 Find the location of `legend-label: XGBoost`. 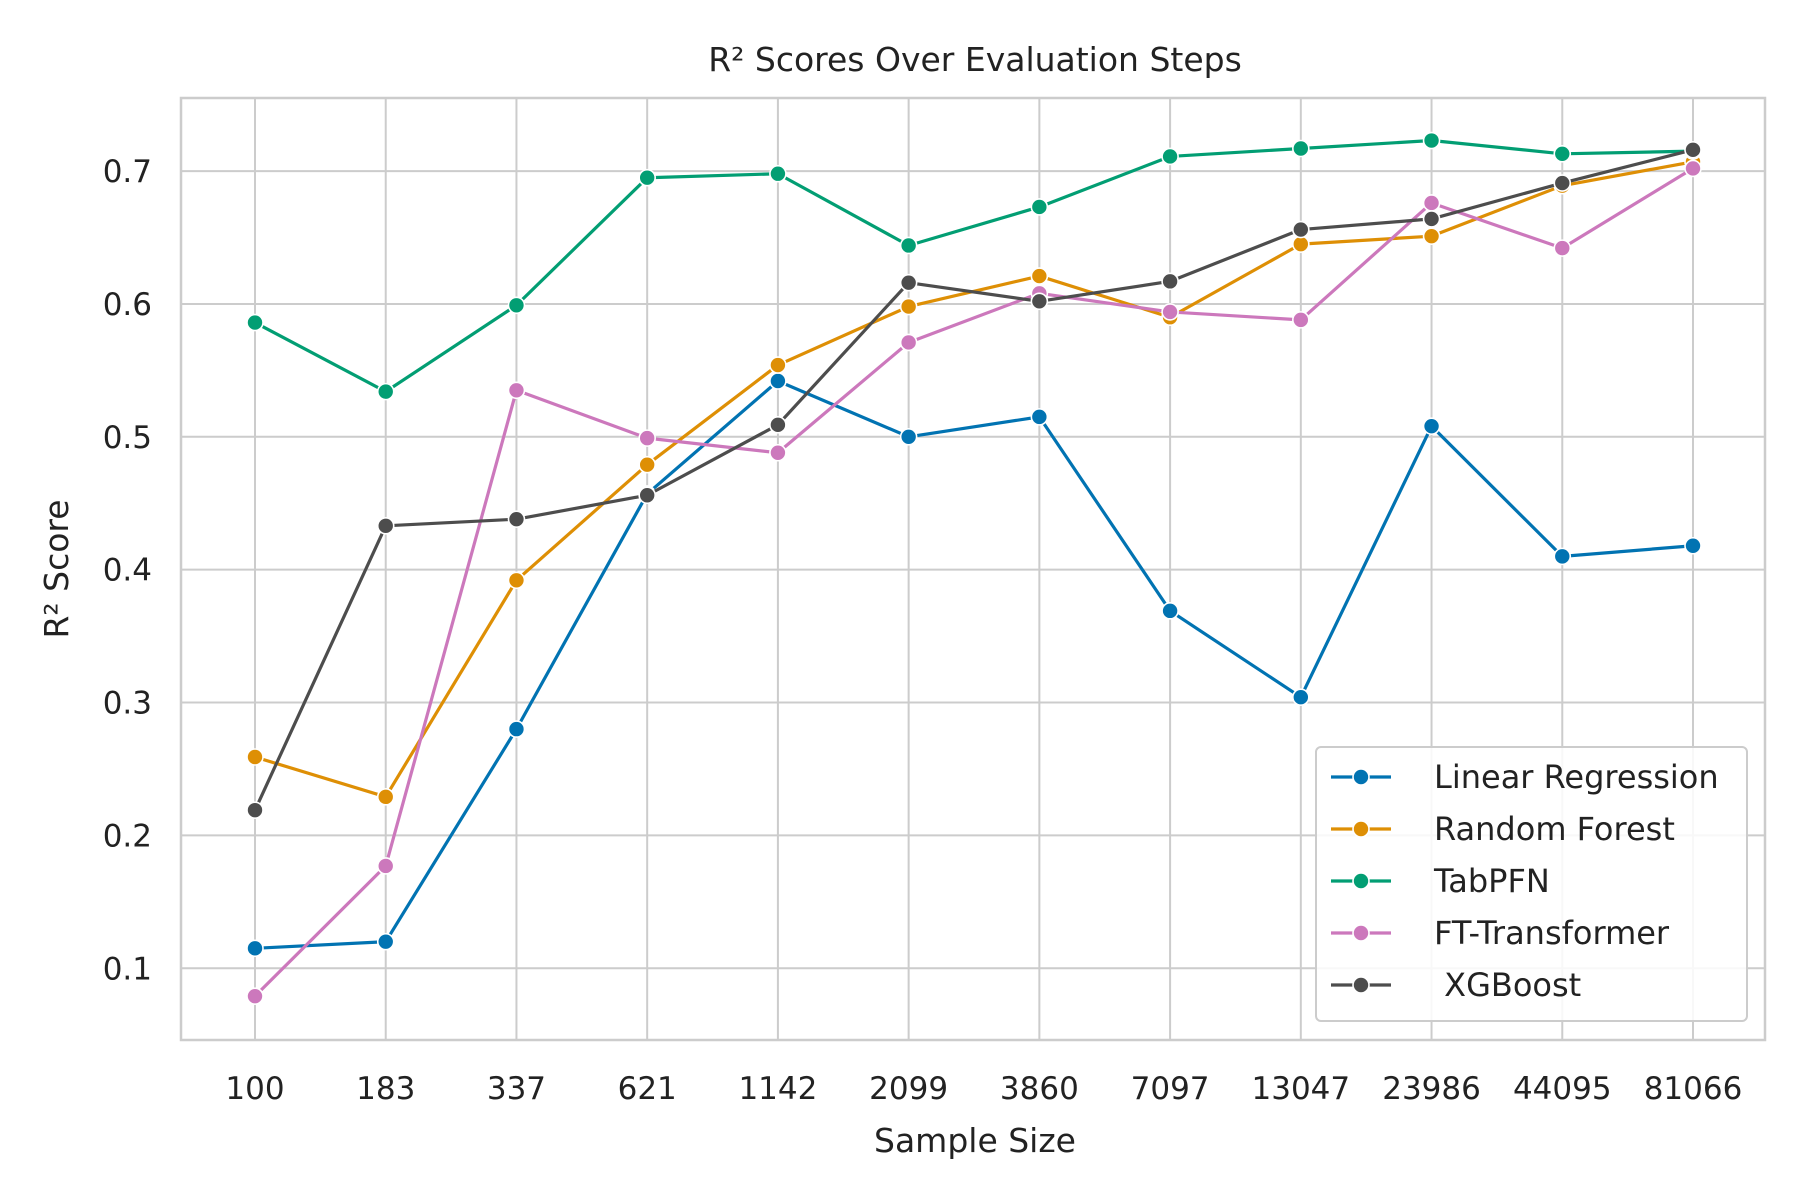

legend-label: XGBoost is located at coordinates (1507, 985).